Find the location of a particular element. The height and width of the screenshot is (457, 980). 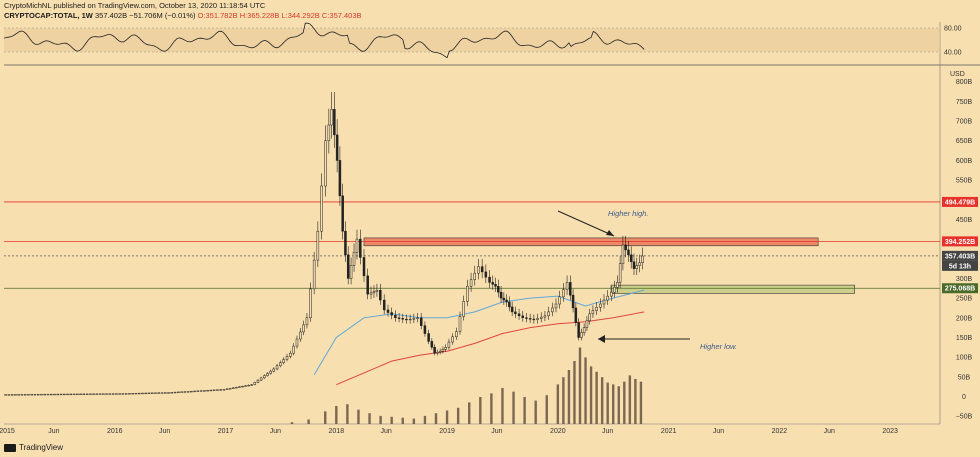

rsi-line is located at coordinates (324, 40).